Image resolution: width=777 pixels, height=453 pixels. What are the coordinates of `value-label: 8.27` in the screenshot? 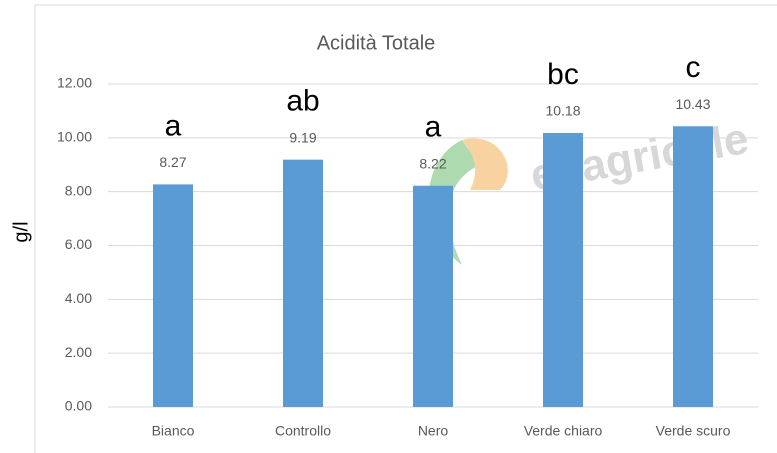 It's located at (172, 162).